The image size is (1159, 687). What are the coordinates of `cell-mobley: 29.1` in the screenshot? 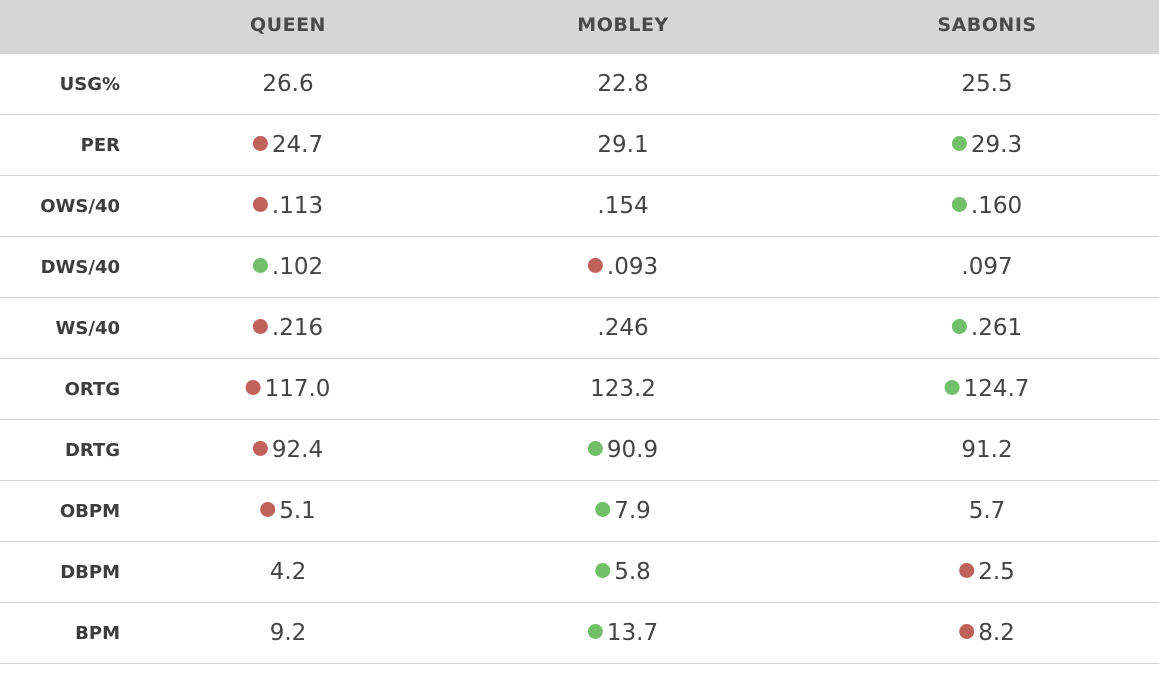 It's located at (622, 145).